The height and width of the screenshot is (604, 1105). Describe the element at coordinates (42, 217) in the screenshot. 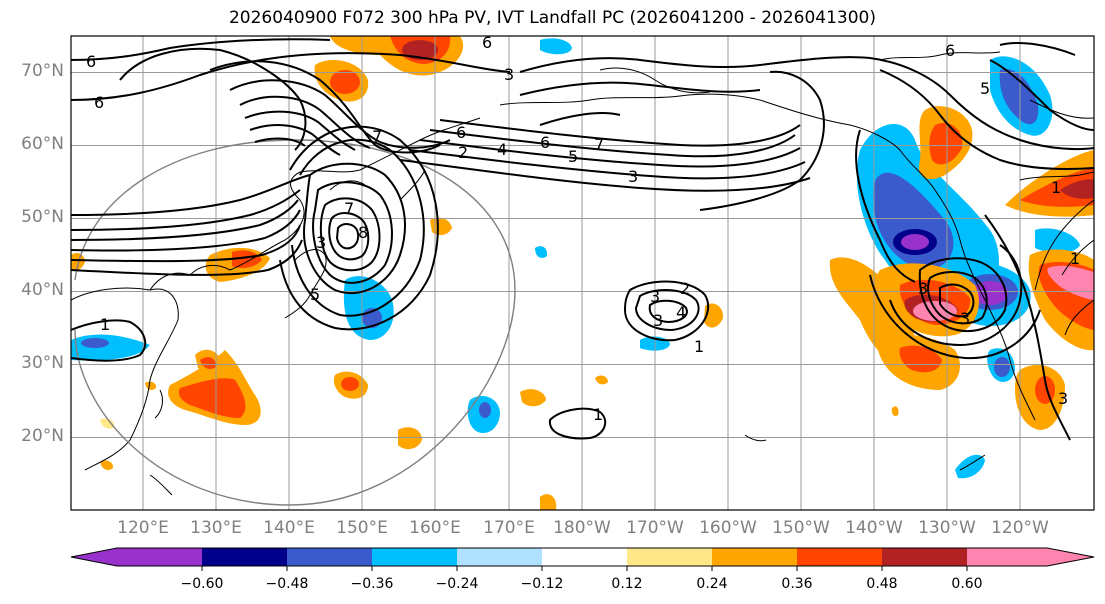

I see `lat-label-50n: 50°N` at that location.